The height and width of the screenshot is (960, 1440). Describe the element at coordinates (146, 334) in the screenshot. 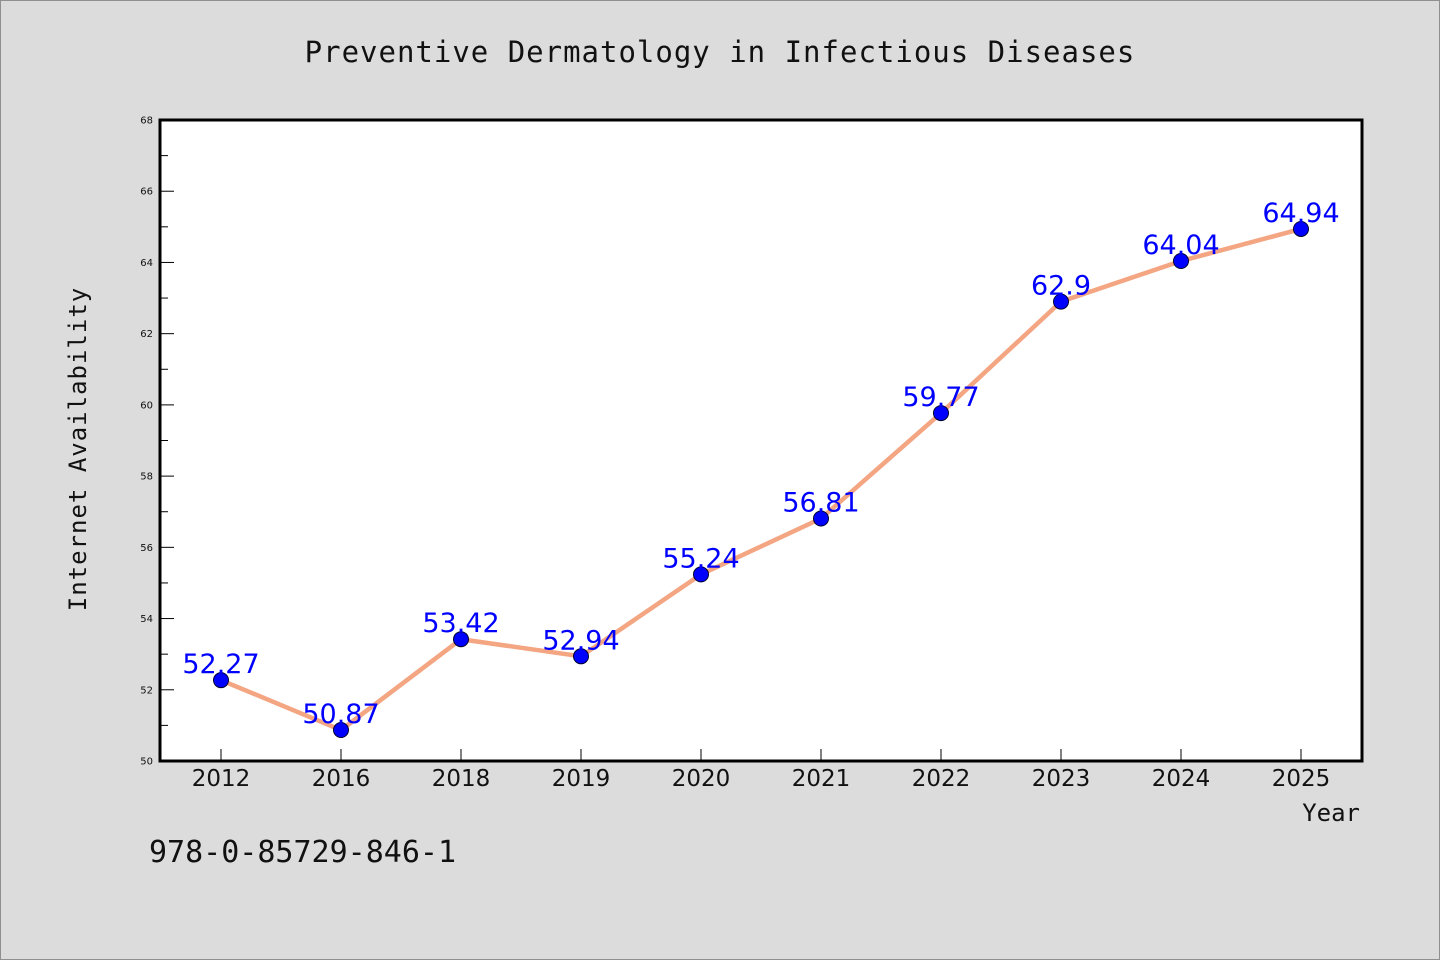

I see `y-tick-label: 62` at that location.